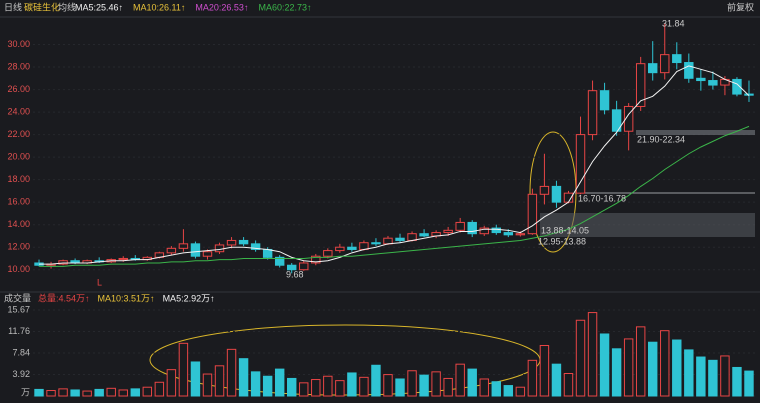 Image resolution: width=760 pixels, height=403 pixels. What do you see at coordinates (673, 23) in the screenshot?
I see `annotation: 31.84` at bounding box center [673, 23].